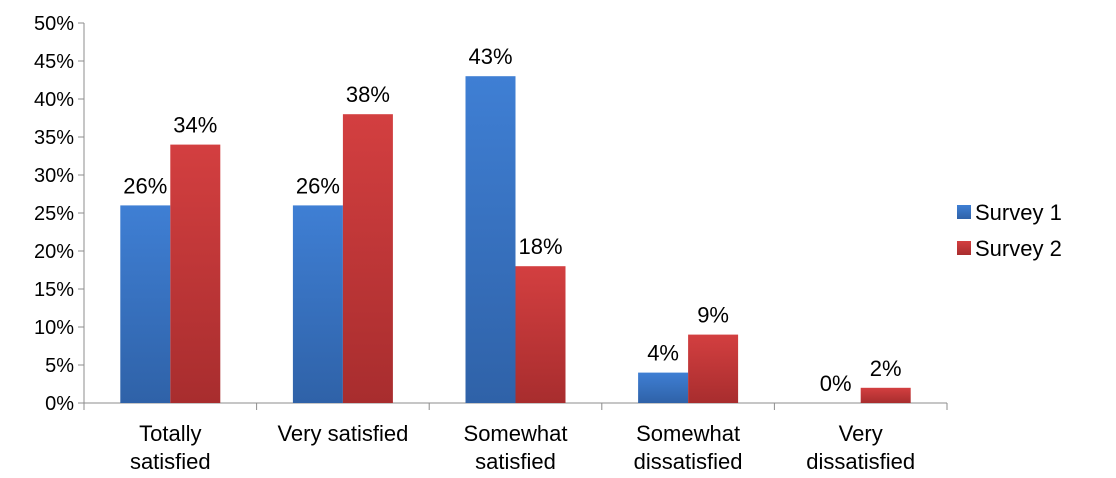  What do you see at coordinates (688, 447) in the screenshot?
I see `x-category-label: Somewhat dissatisfied` at bounding box center [688, 447].